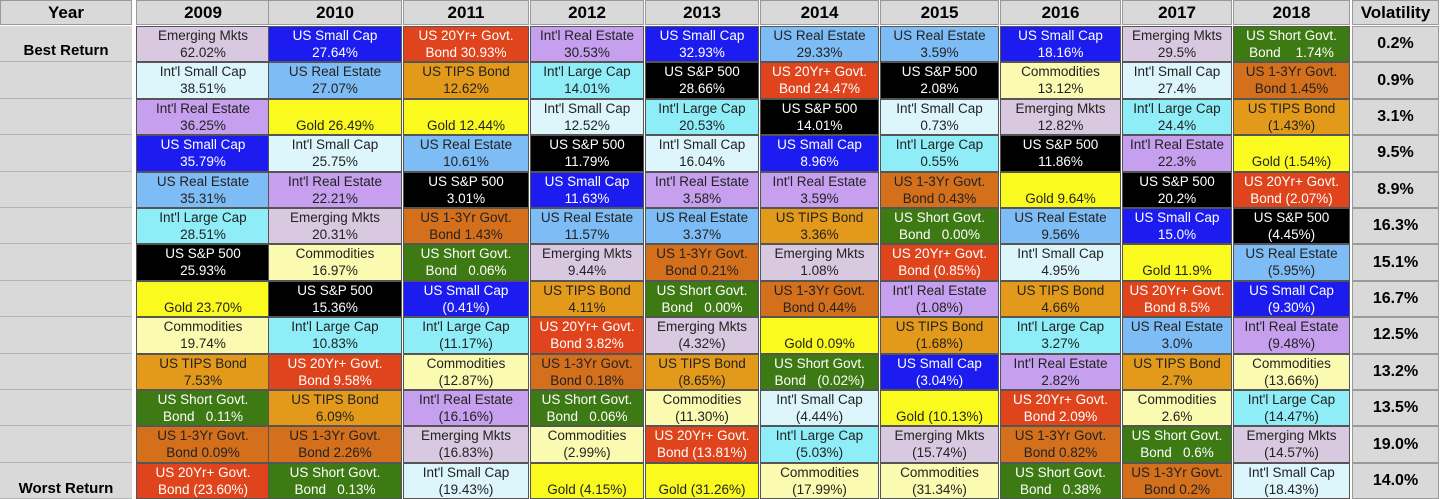 The image size is (1442, 499). What do you see at coordinates (203, 52) in the screenshot?
I see `asset-return: 62.02%` at bounding box center [203, 52].